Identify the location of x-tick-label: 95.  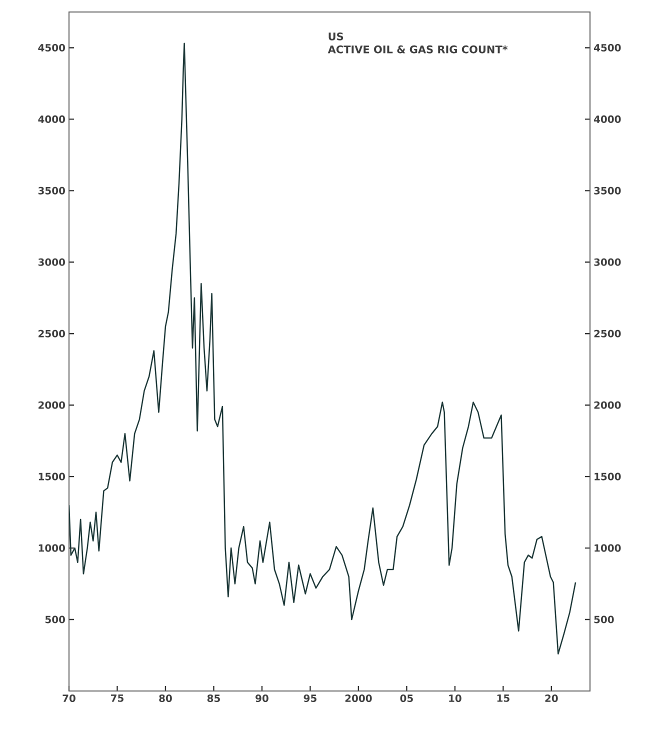
(310, 698).